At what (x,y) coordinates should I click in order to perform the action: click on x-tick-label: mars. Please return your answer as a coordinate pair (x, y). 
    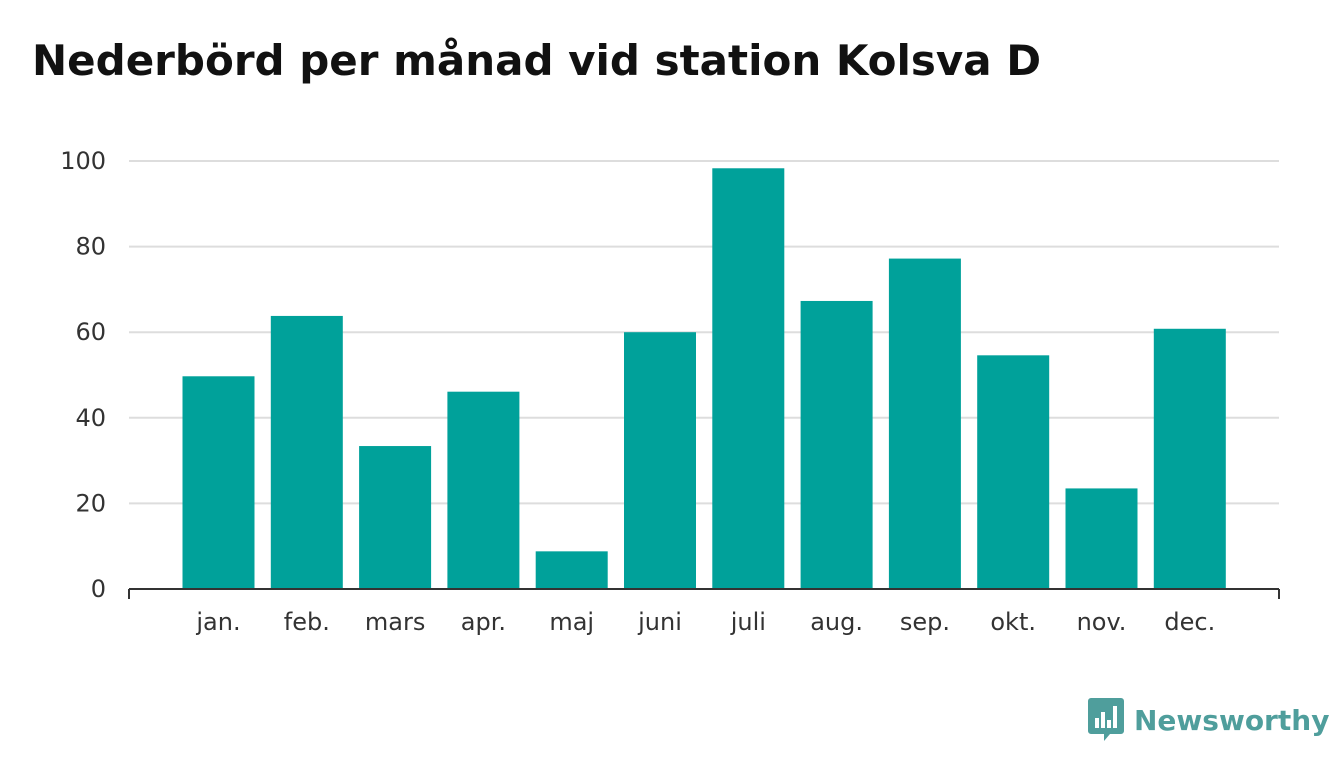
    Looking at the image, I should click on (395, 622).